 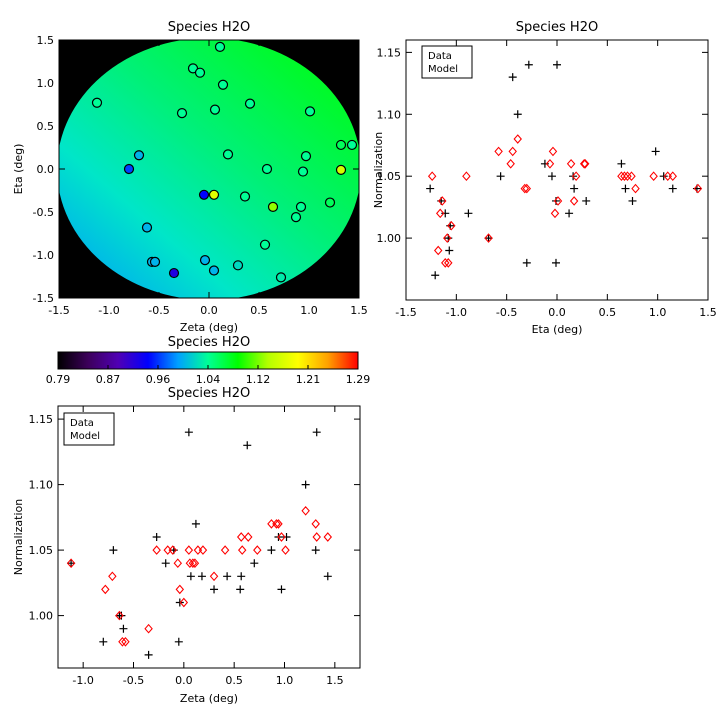 What do you see at coordinates (43, 298) in the screenshot?
I see `0-ytick-label: -1.5` at bounding box center [43, 298].